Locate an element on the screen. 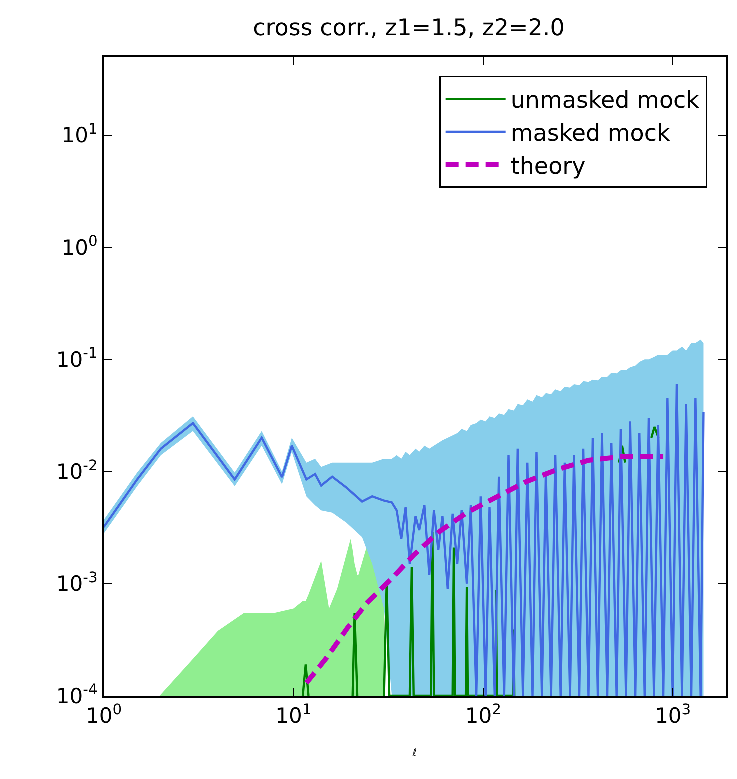  y-tick-label: 10$^{1}$ is located at coordinates (80, 134).